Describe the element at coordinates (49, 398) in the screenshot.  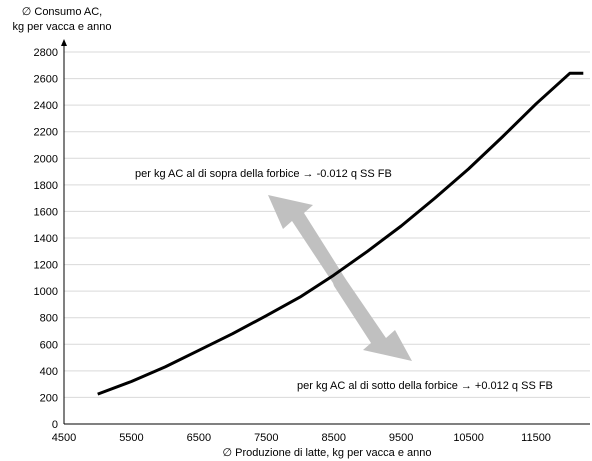
I see `y-tick-label: 200` at that location.